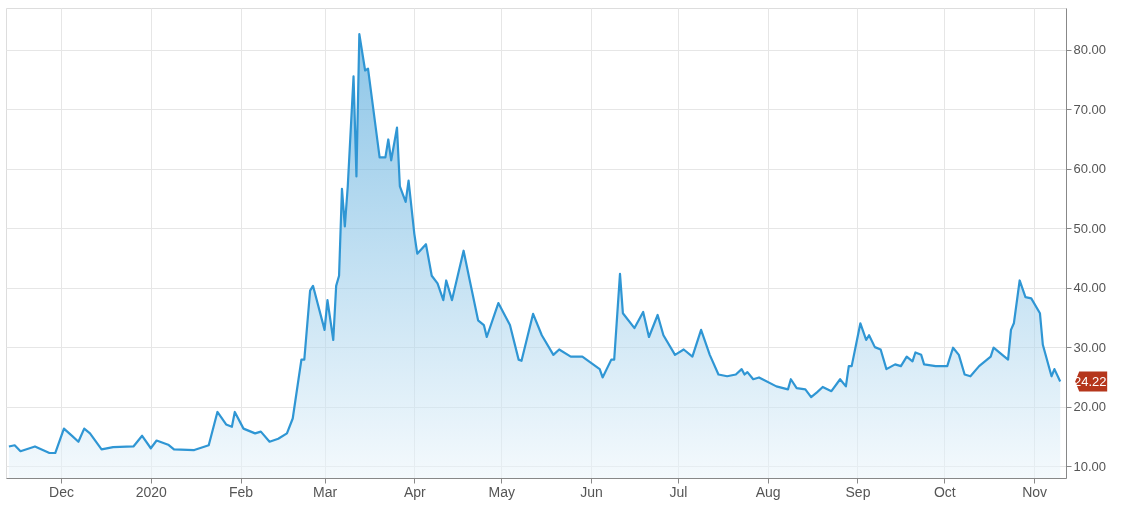 The height and width of the screenshot is (523, 1131). Describe the element at coordinates (1090, 109) in the screenshot. I see `y-tick-label: 70.00` at that location.